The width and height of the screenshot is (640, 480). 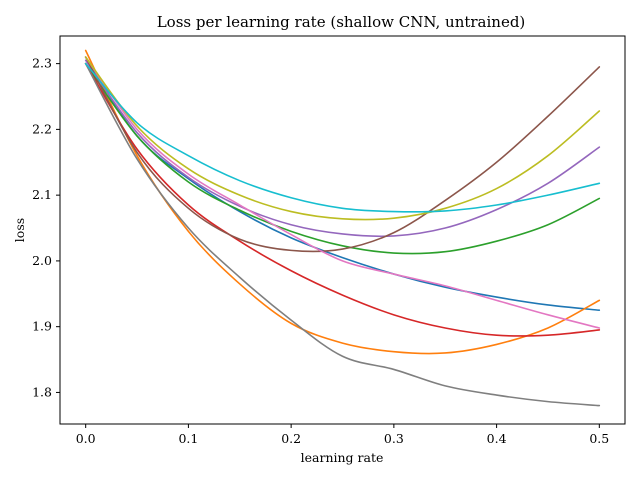 I want to click on x-tick-label: 0.4, so click(x=497, y=438).